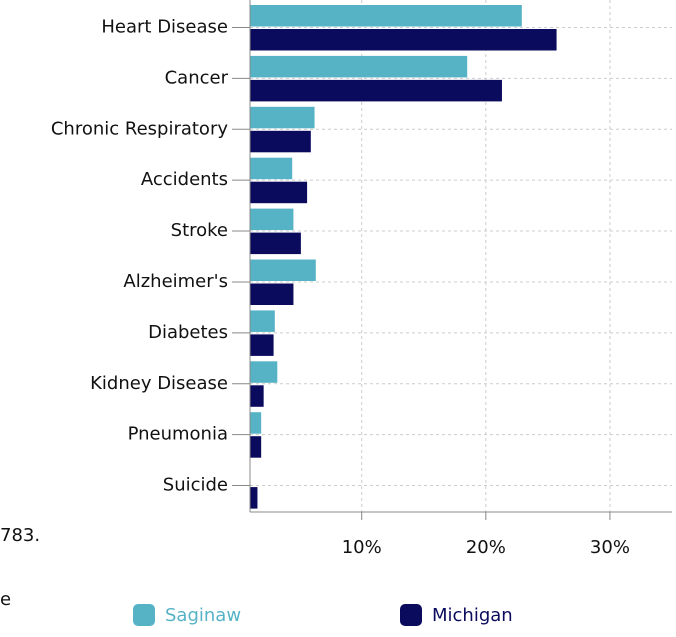  What do you see at coordinates (486, 547) in the screenshot?
I see `x-tick-label: 20%` at bounding box center [486, 547].